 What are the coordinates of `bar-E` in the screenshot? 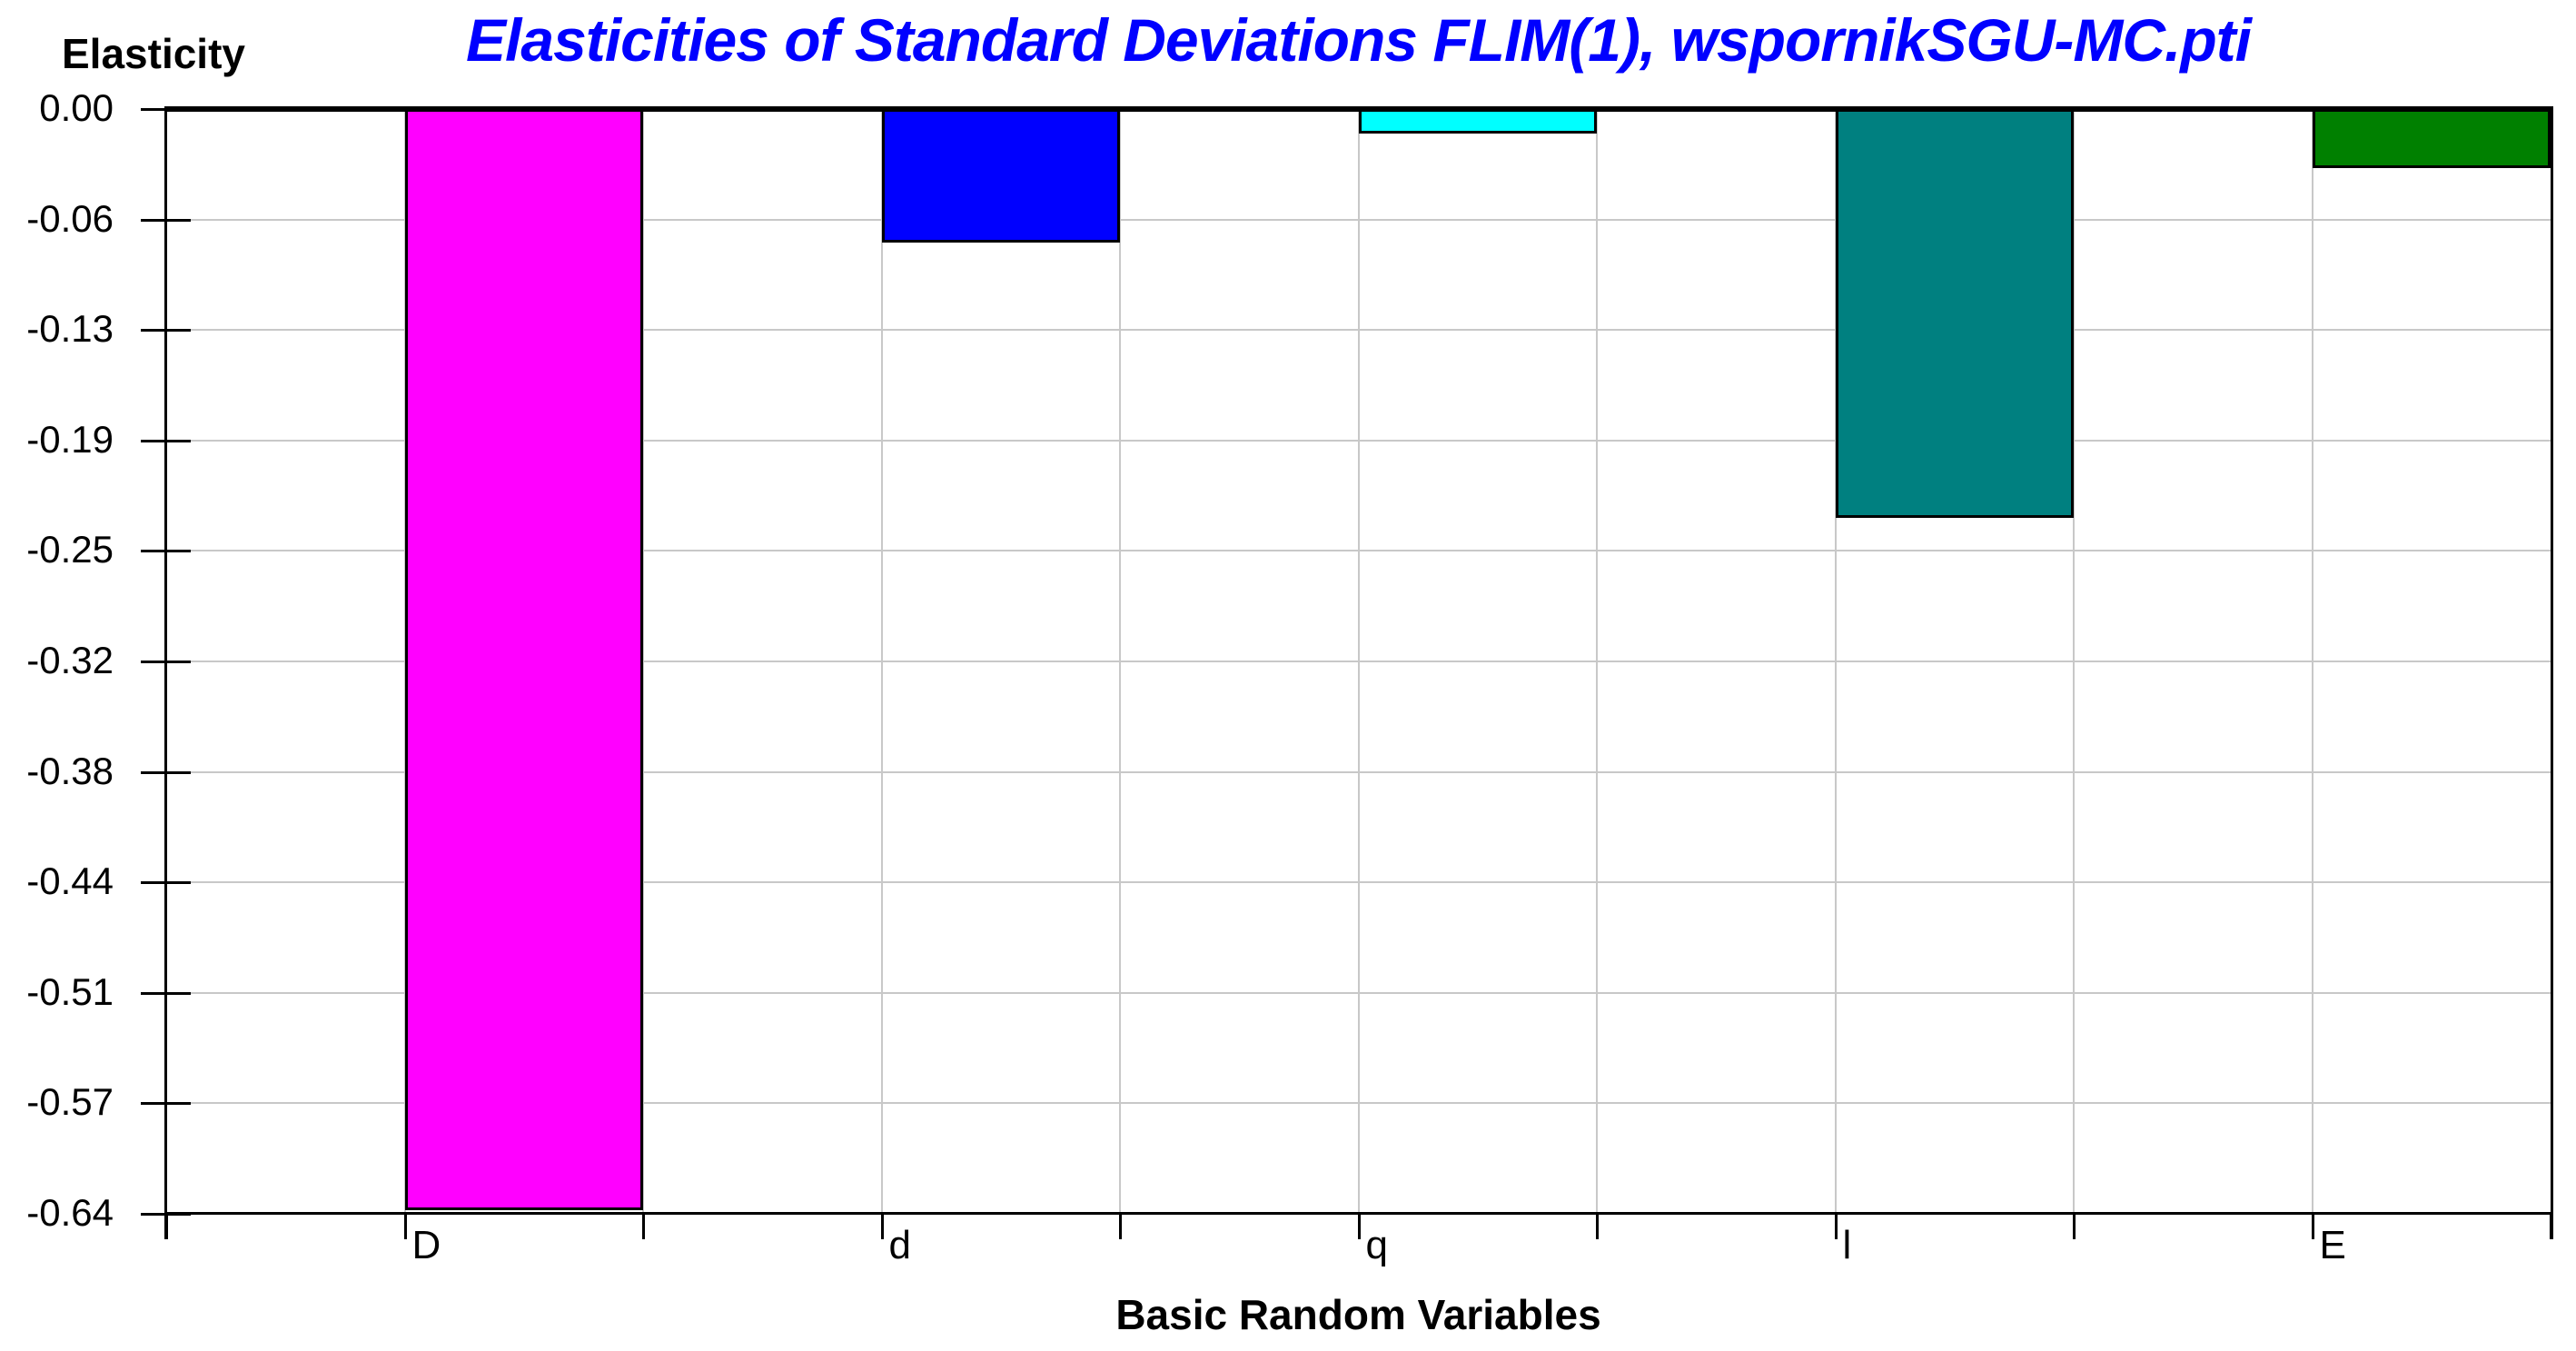 It's located at (2431, 139).